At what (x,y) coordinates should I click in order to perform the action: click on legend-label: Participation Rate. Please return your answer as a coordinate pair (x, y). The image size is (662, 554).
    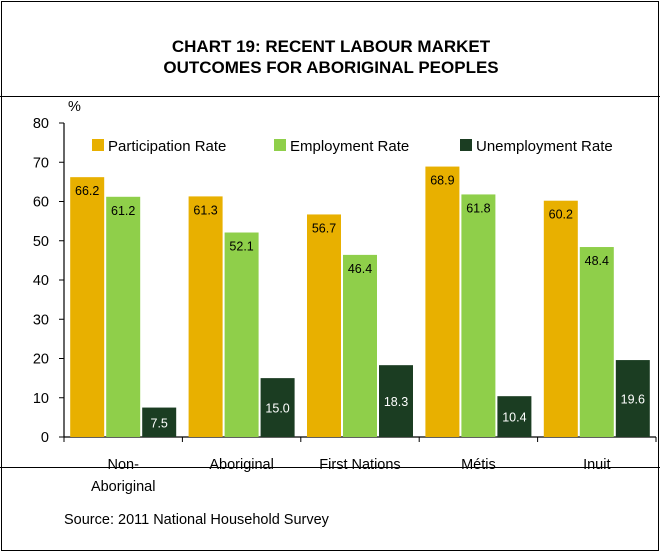
    Looking at the image, I should click on (167, 146).